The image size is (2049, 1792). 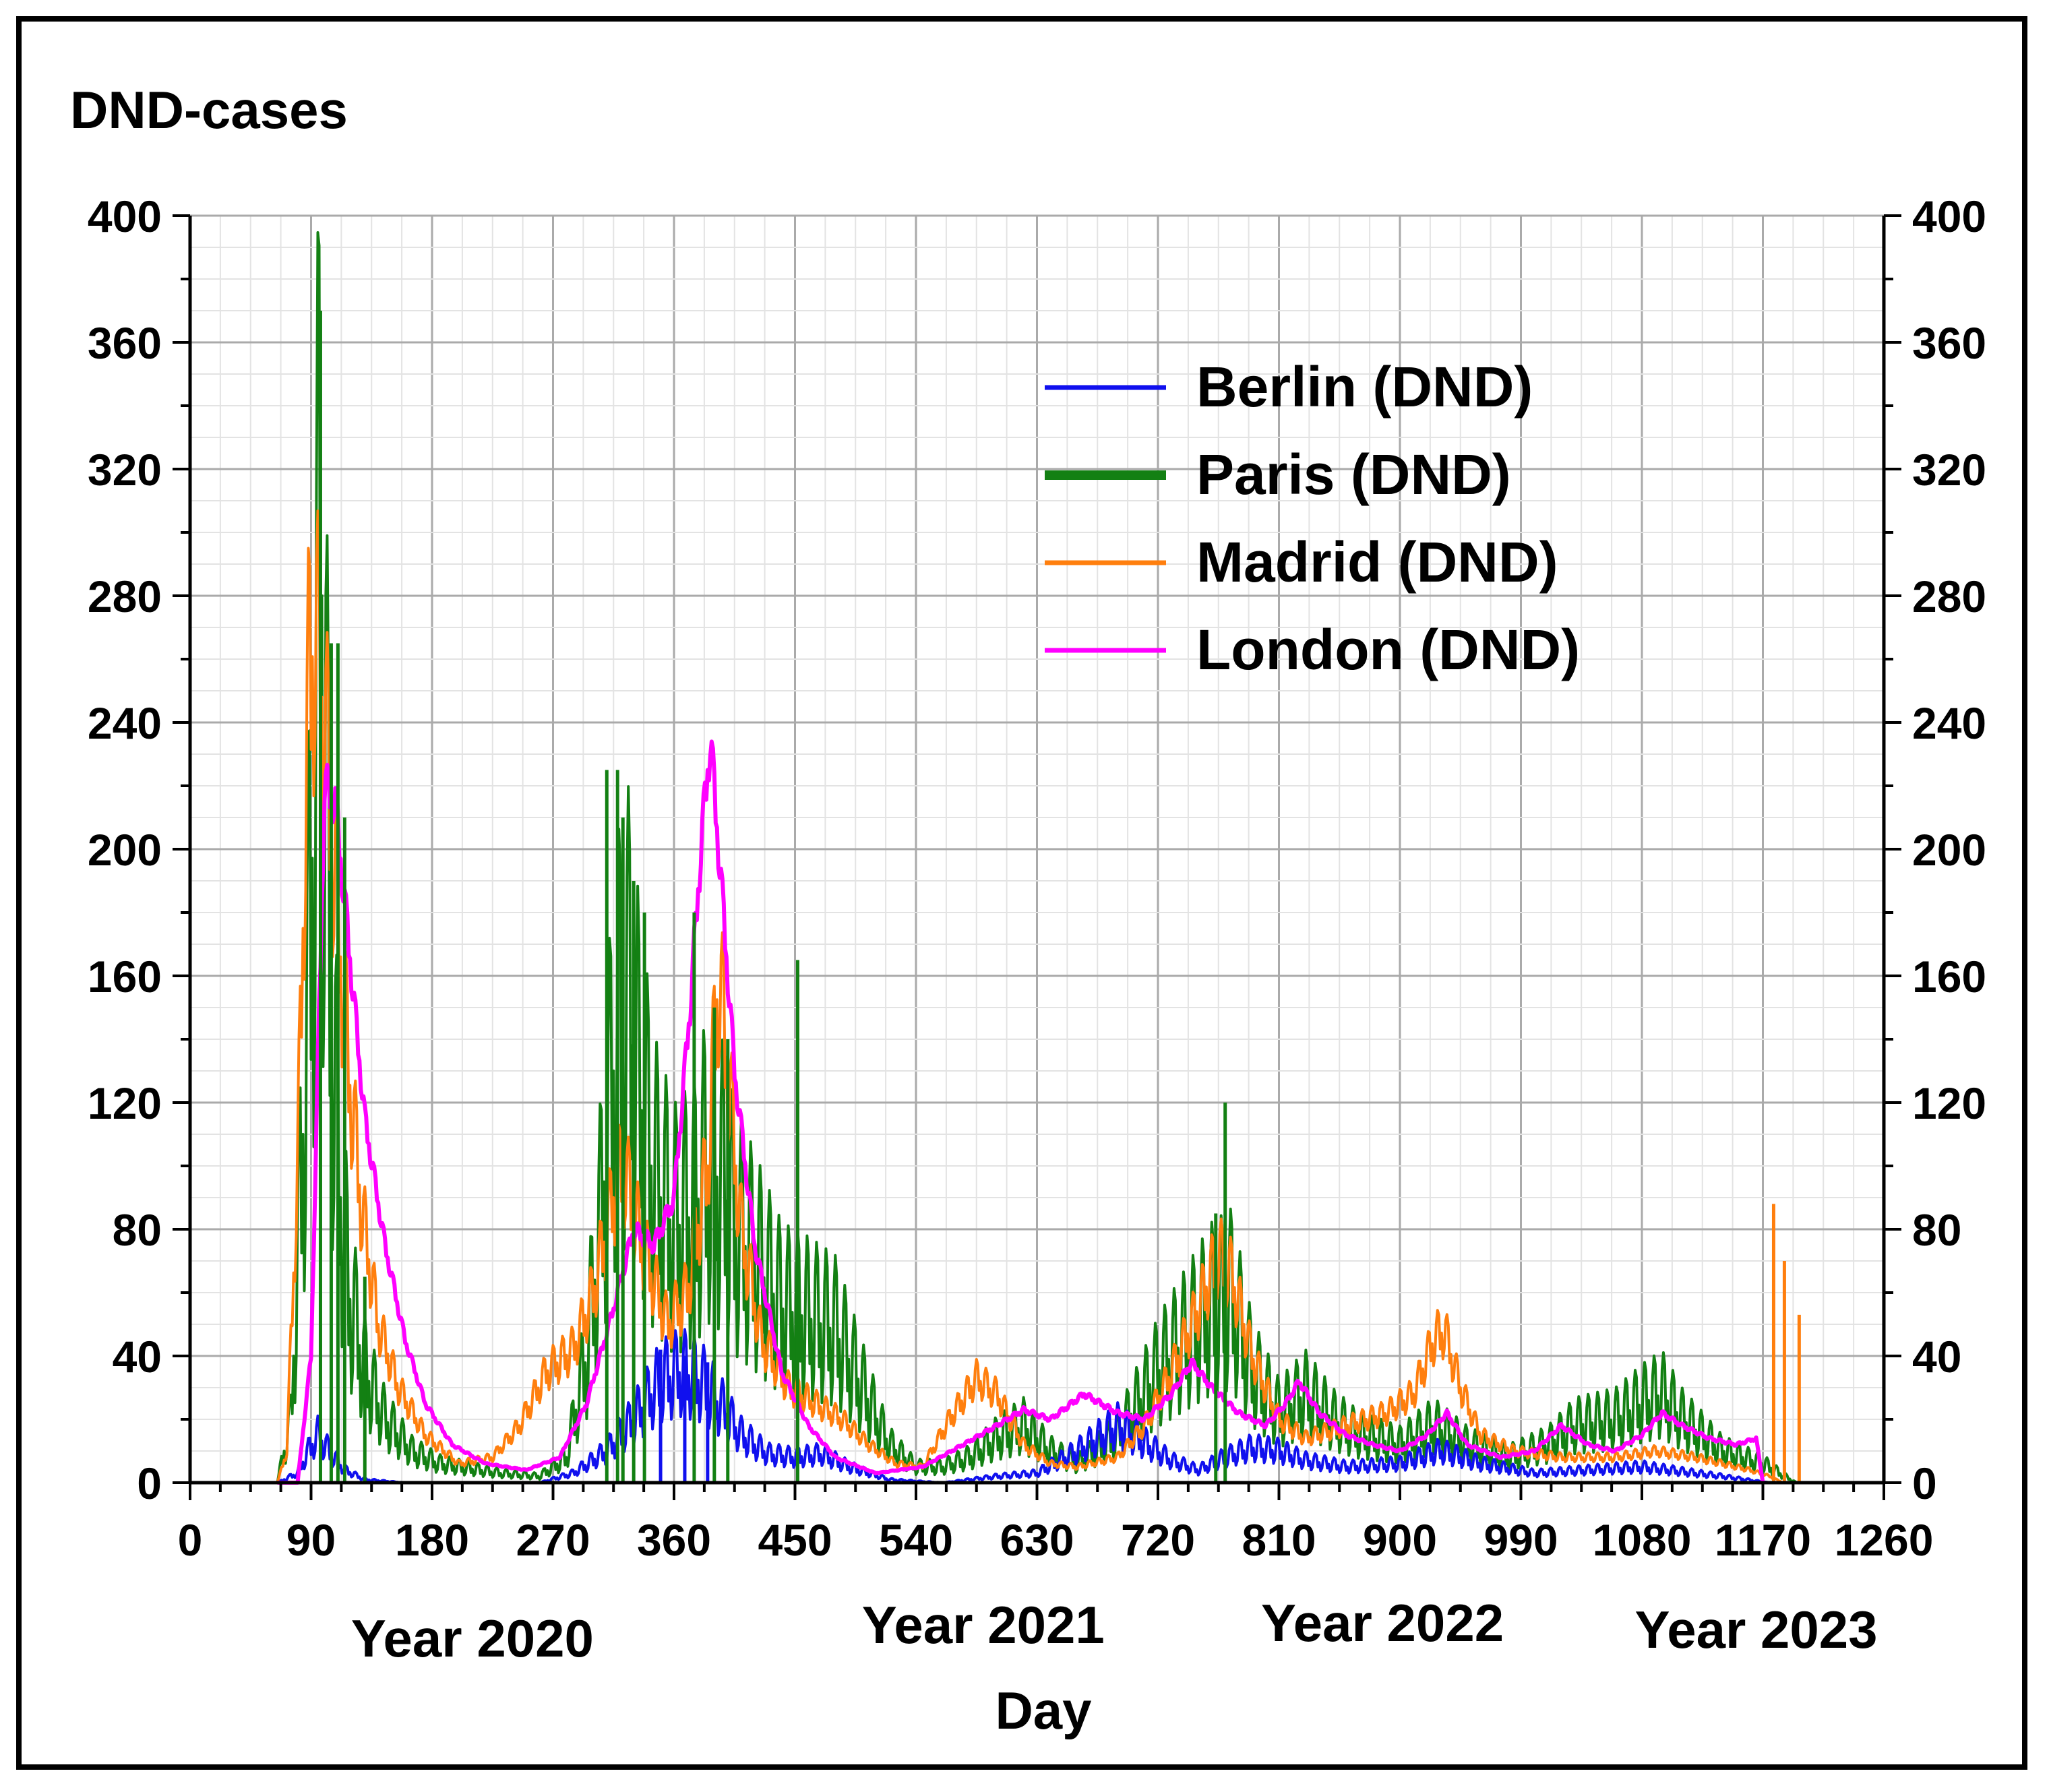 What do you see at coordinates (311, 1540) in the screenshot?
I see `x-tick-label: 90` at bounding box center [311, 1540].